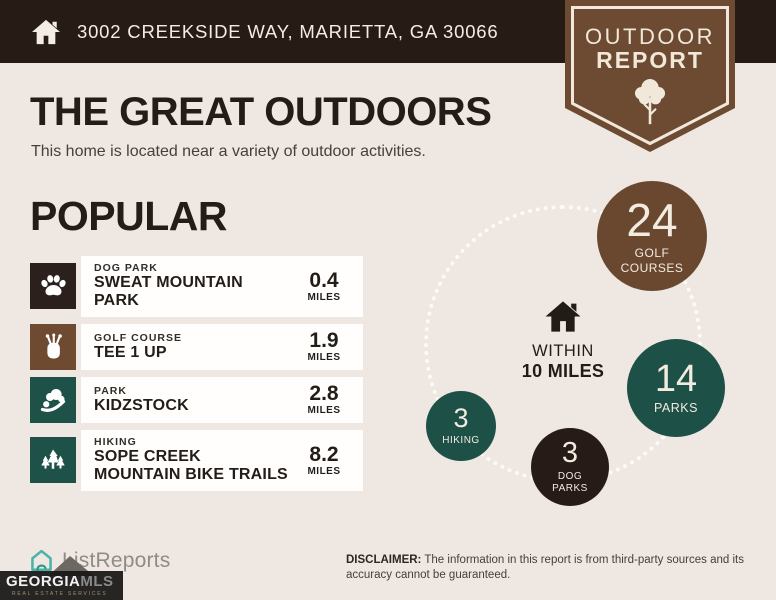 This screenshot has height=600, width=776. Describe the element at coordinates (384, 560) in the screenshot. I see `disclaimer-label: DISCLAIMER:` at that location.